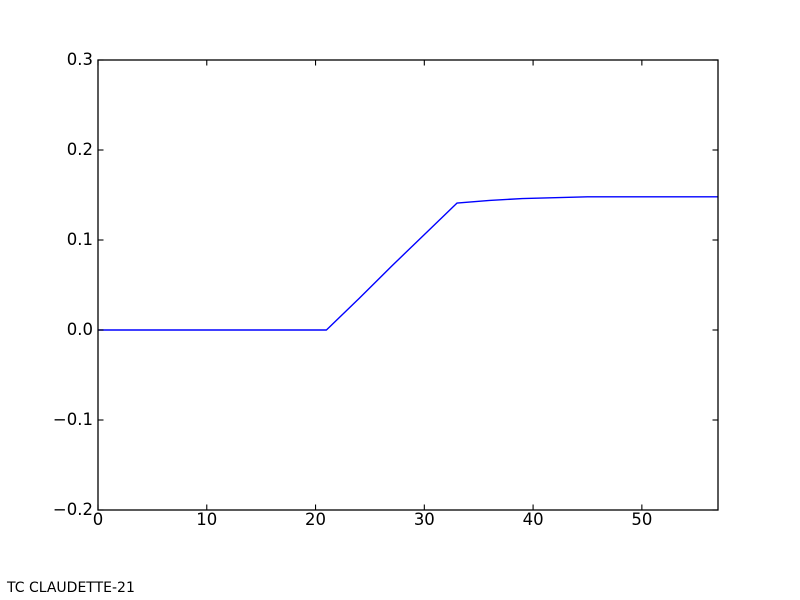 The image size is (800, 600). What do you see at coordinates (79, 239) in the screenshot?
I see `y-tick-label: 0.1` at bounding box center [79, 239].